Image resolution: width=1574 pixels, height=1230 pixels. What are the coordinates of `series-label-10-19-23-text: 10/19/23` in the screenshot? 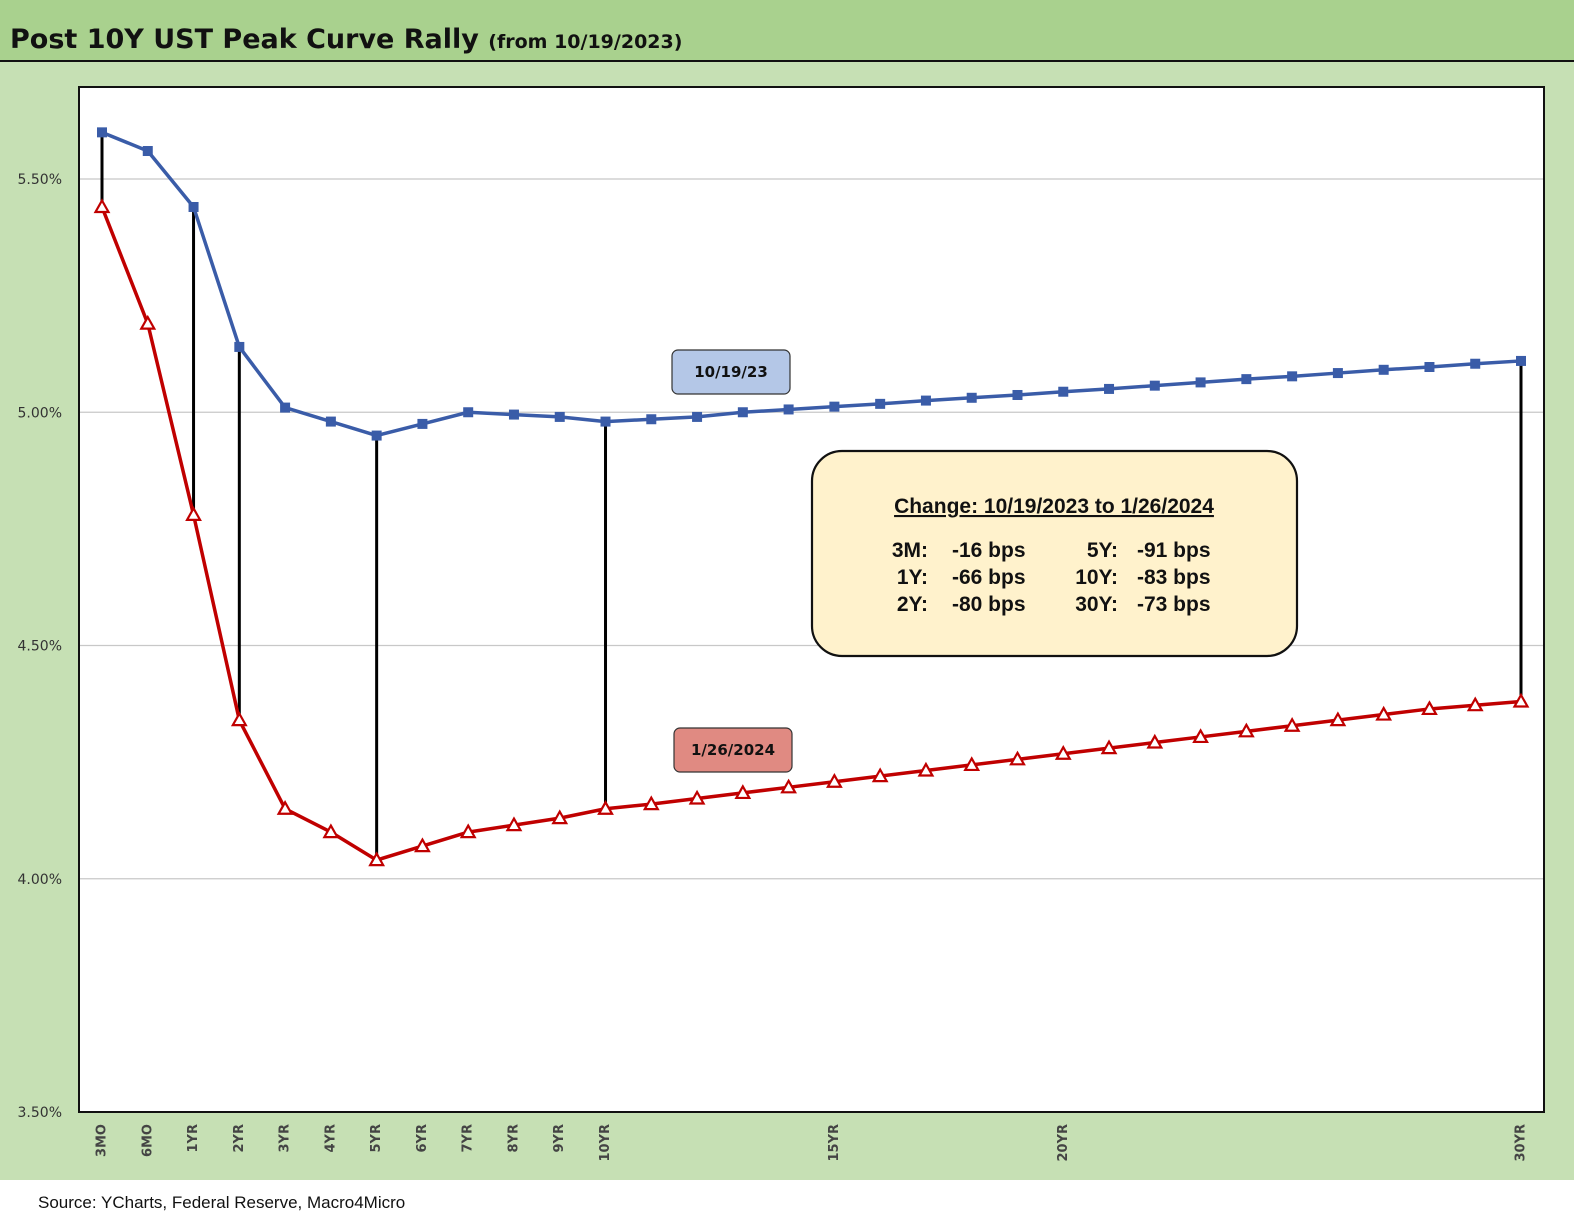 It's located at (731, 372).